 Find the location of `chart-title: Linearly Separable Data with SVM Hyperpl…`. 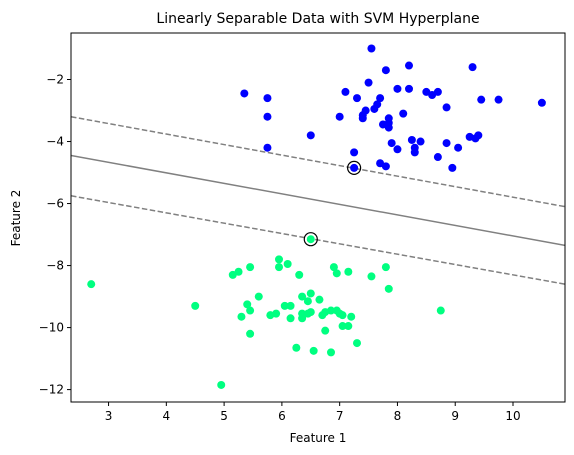

chart-title: Linearly Separable Data with SVM Hyperpl… is located at coordinates (317, 19).